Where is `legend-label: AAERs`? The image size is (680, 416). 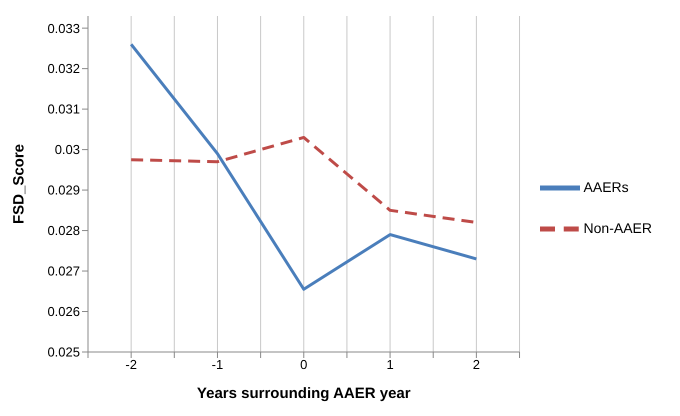
legend-label: AAERs is located at coordinates (606, 186).